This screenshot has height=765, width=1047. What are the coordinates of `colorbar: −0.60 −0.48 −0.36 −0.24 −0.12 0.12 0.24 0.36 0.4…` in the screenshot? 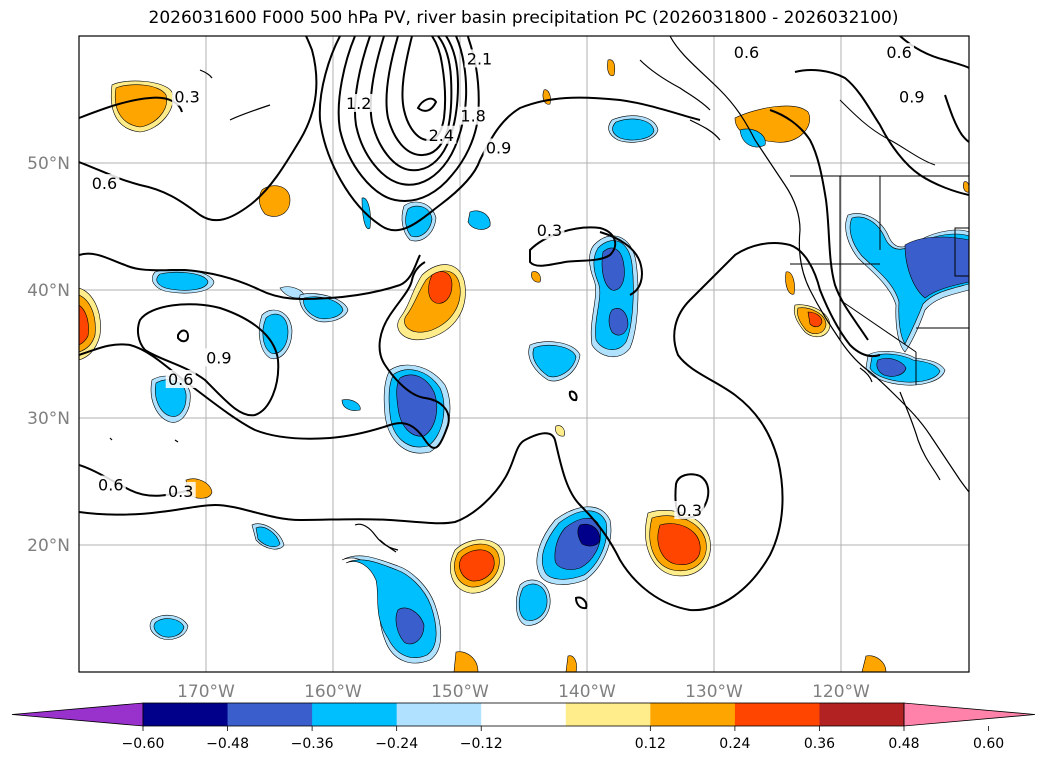 It's located at (523, 727).